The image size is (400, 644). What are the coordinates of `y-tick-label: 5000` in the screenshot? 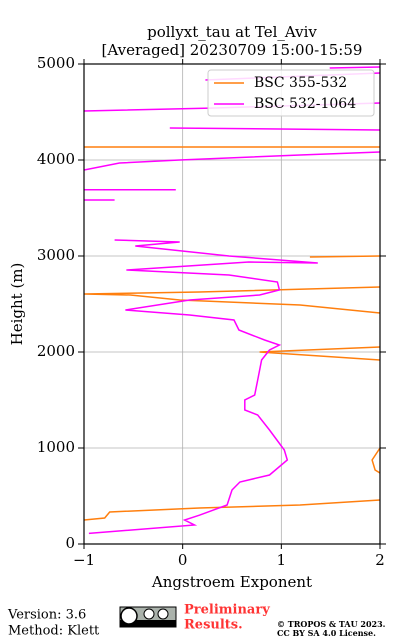 It's located at (56, 63).